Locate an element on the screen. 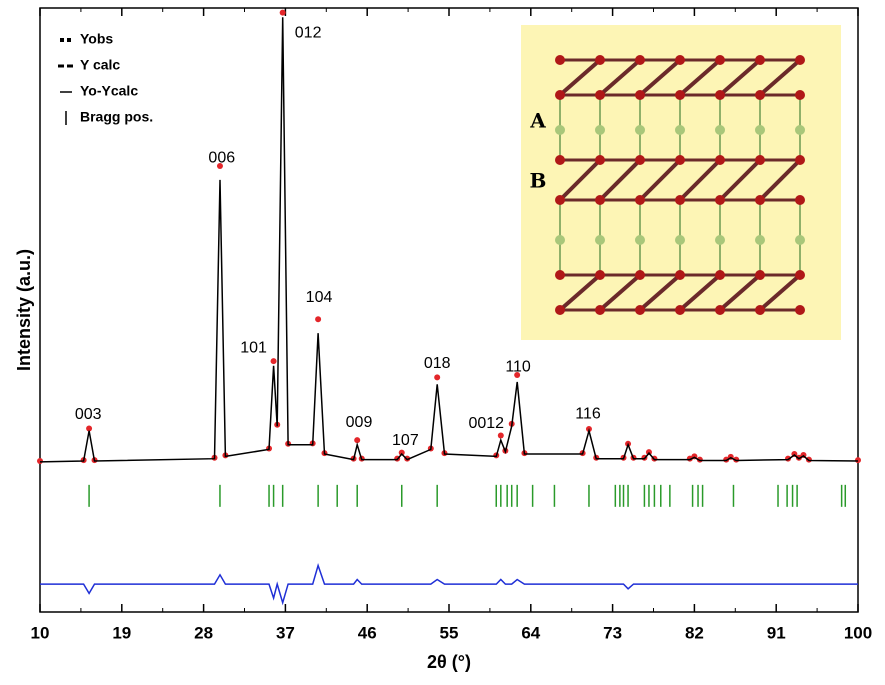  series-line is located at coordinates (449, 584).